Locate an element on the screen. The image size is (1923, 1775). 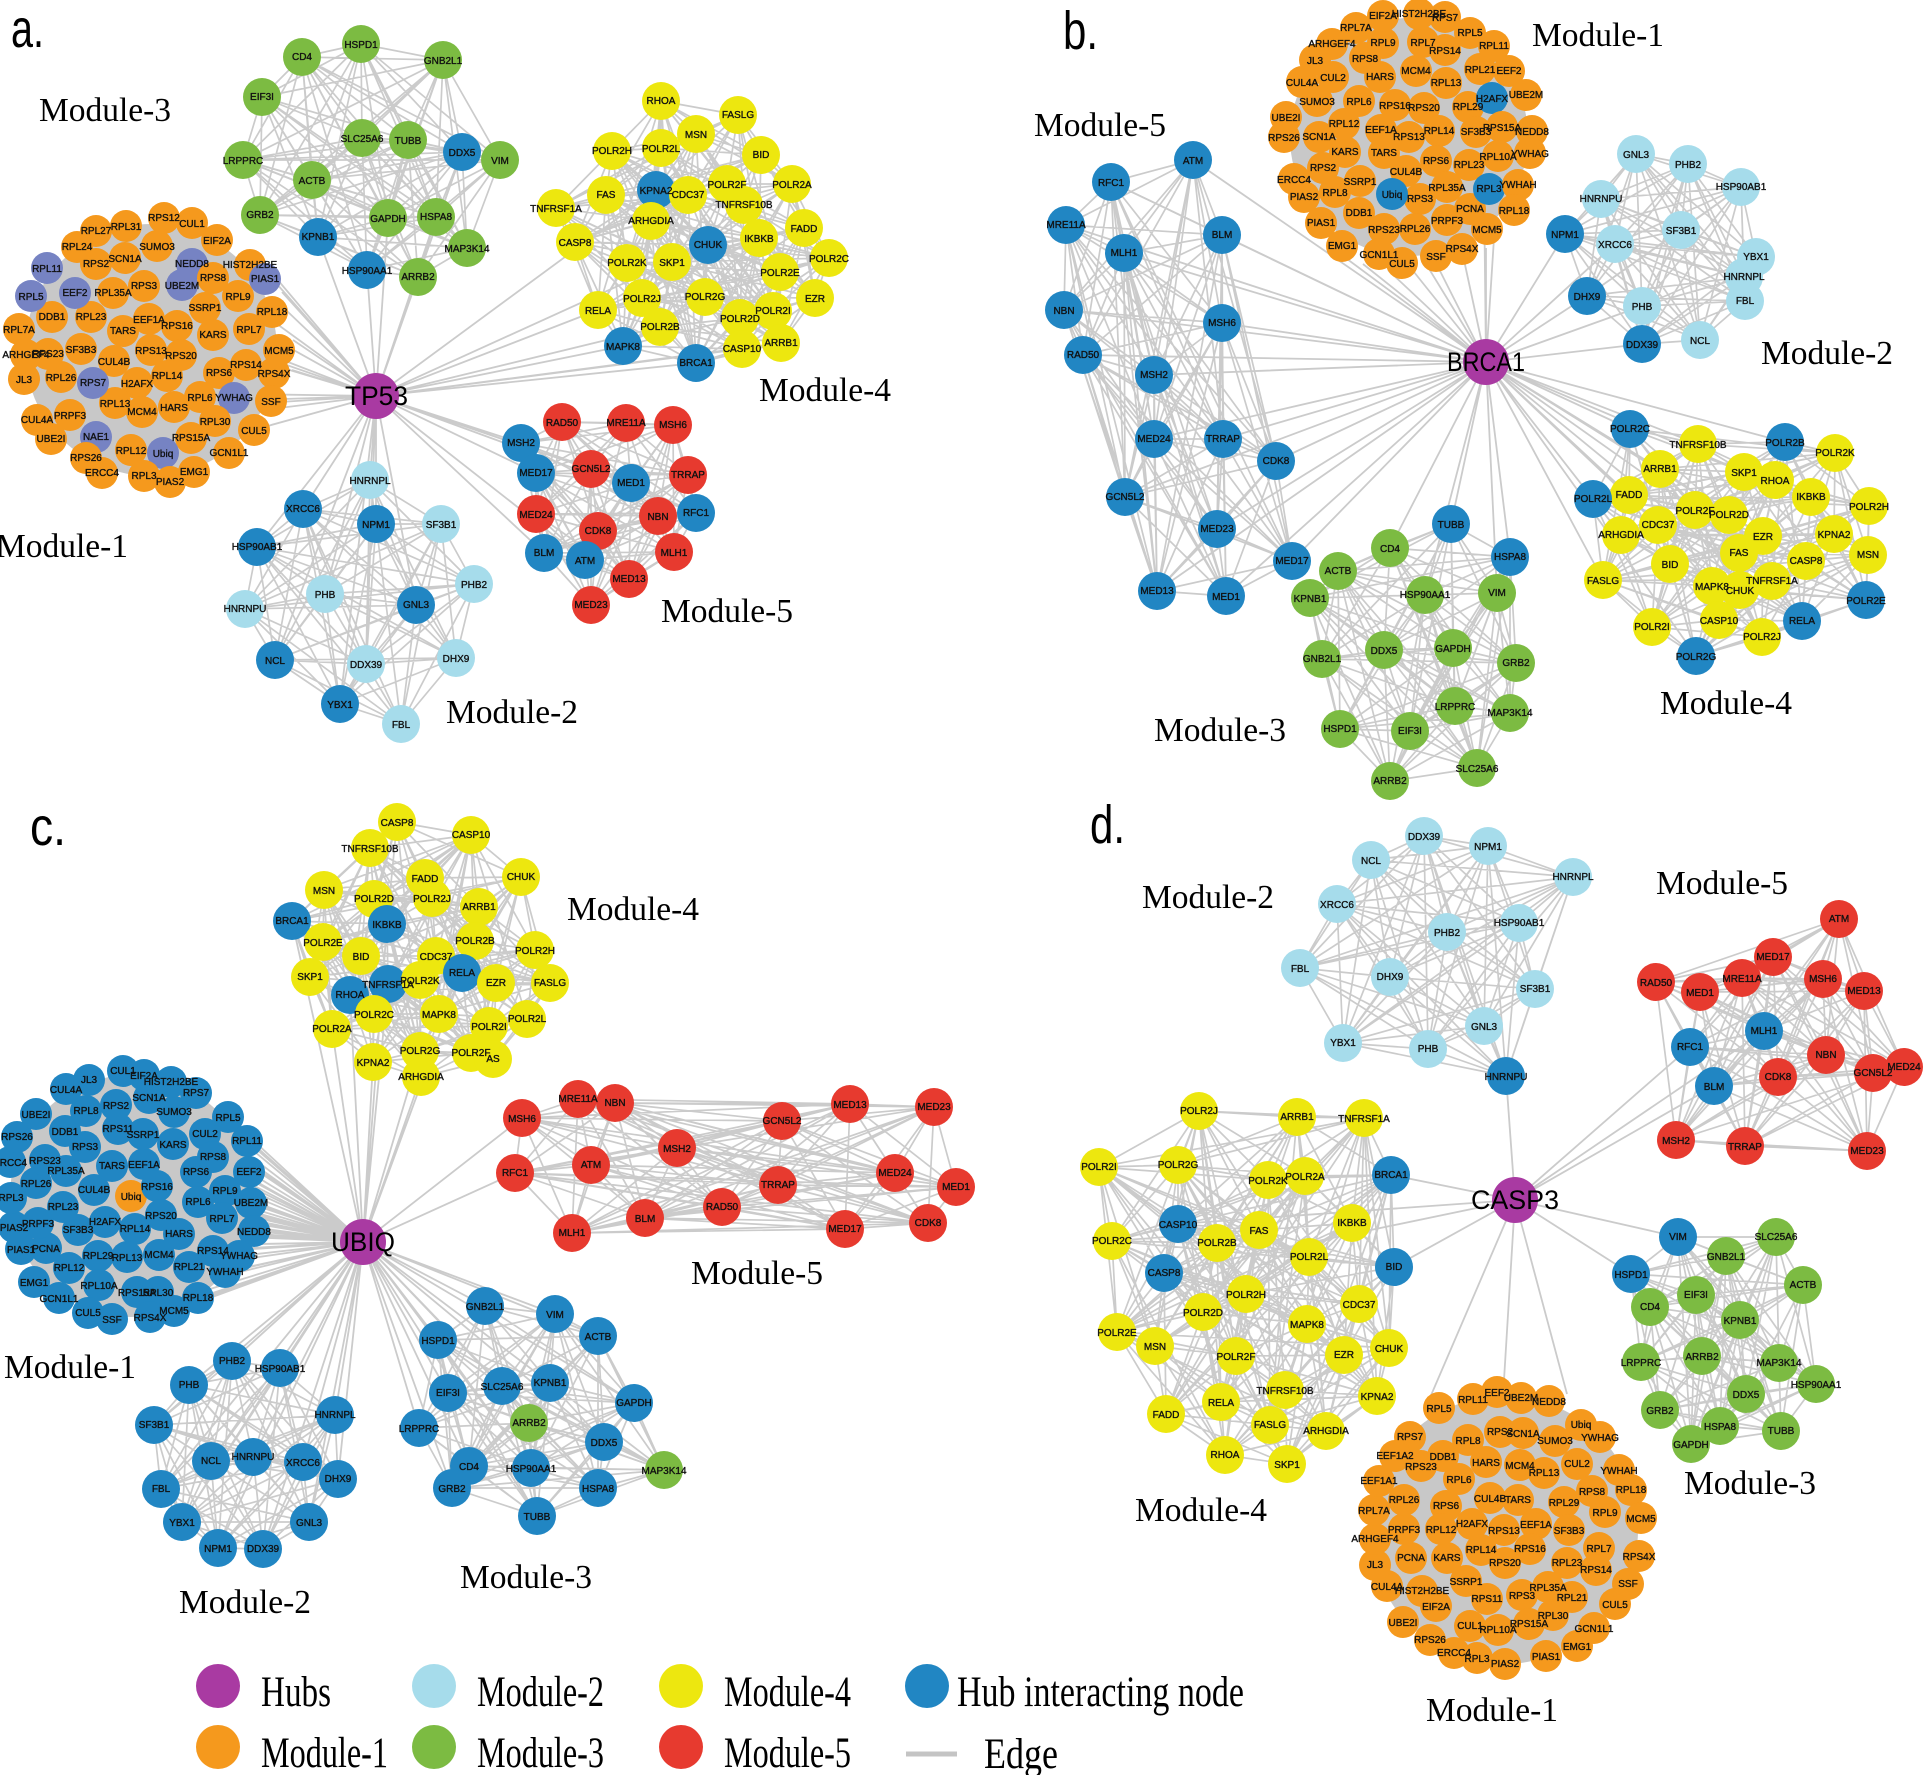
svg-text: ATM is located at coordinates (591, 1165).